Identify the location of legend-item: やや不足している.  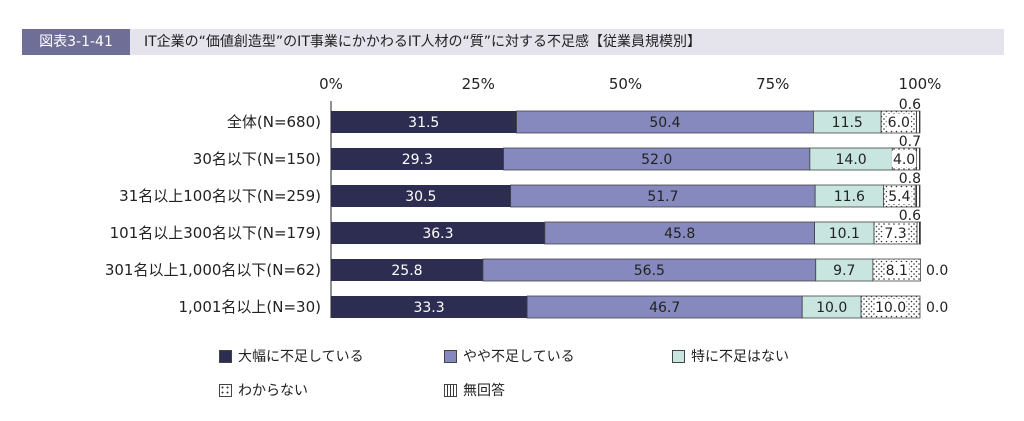
(509, 356).